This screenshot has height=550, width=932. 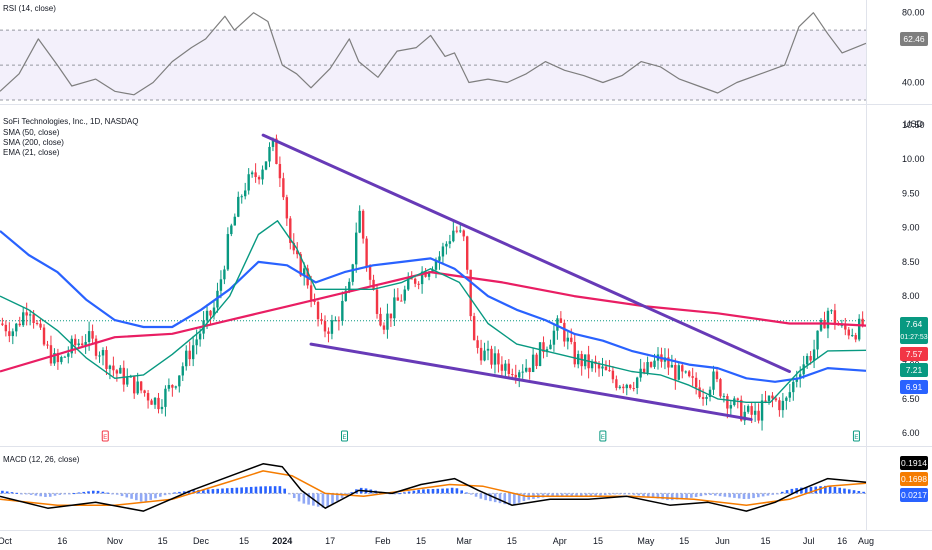 What do you see at coordinates (914, 124) in the screenshot?
I see `currency-label: USD` at bounding box center [914, 124].